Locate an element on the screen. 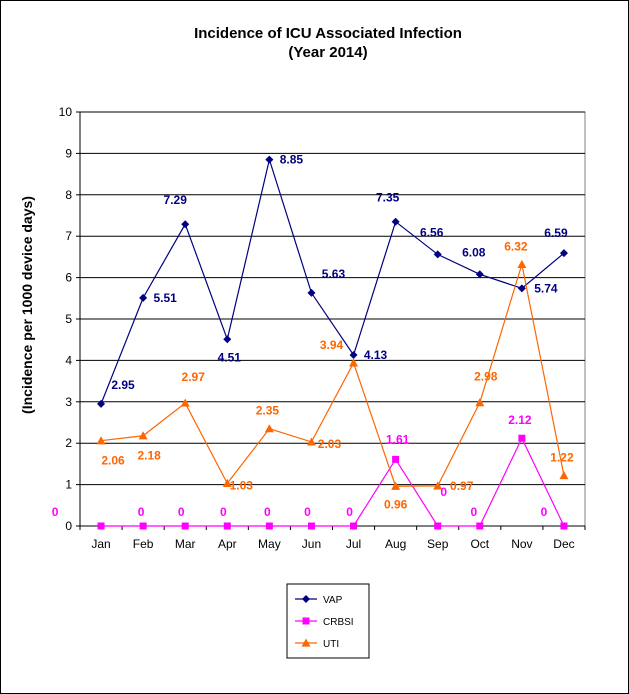 The image size is (629, 694). y-tick-label: 7 is located at coordinates (68, 236).